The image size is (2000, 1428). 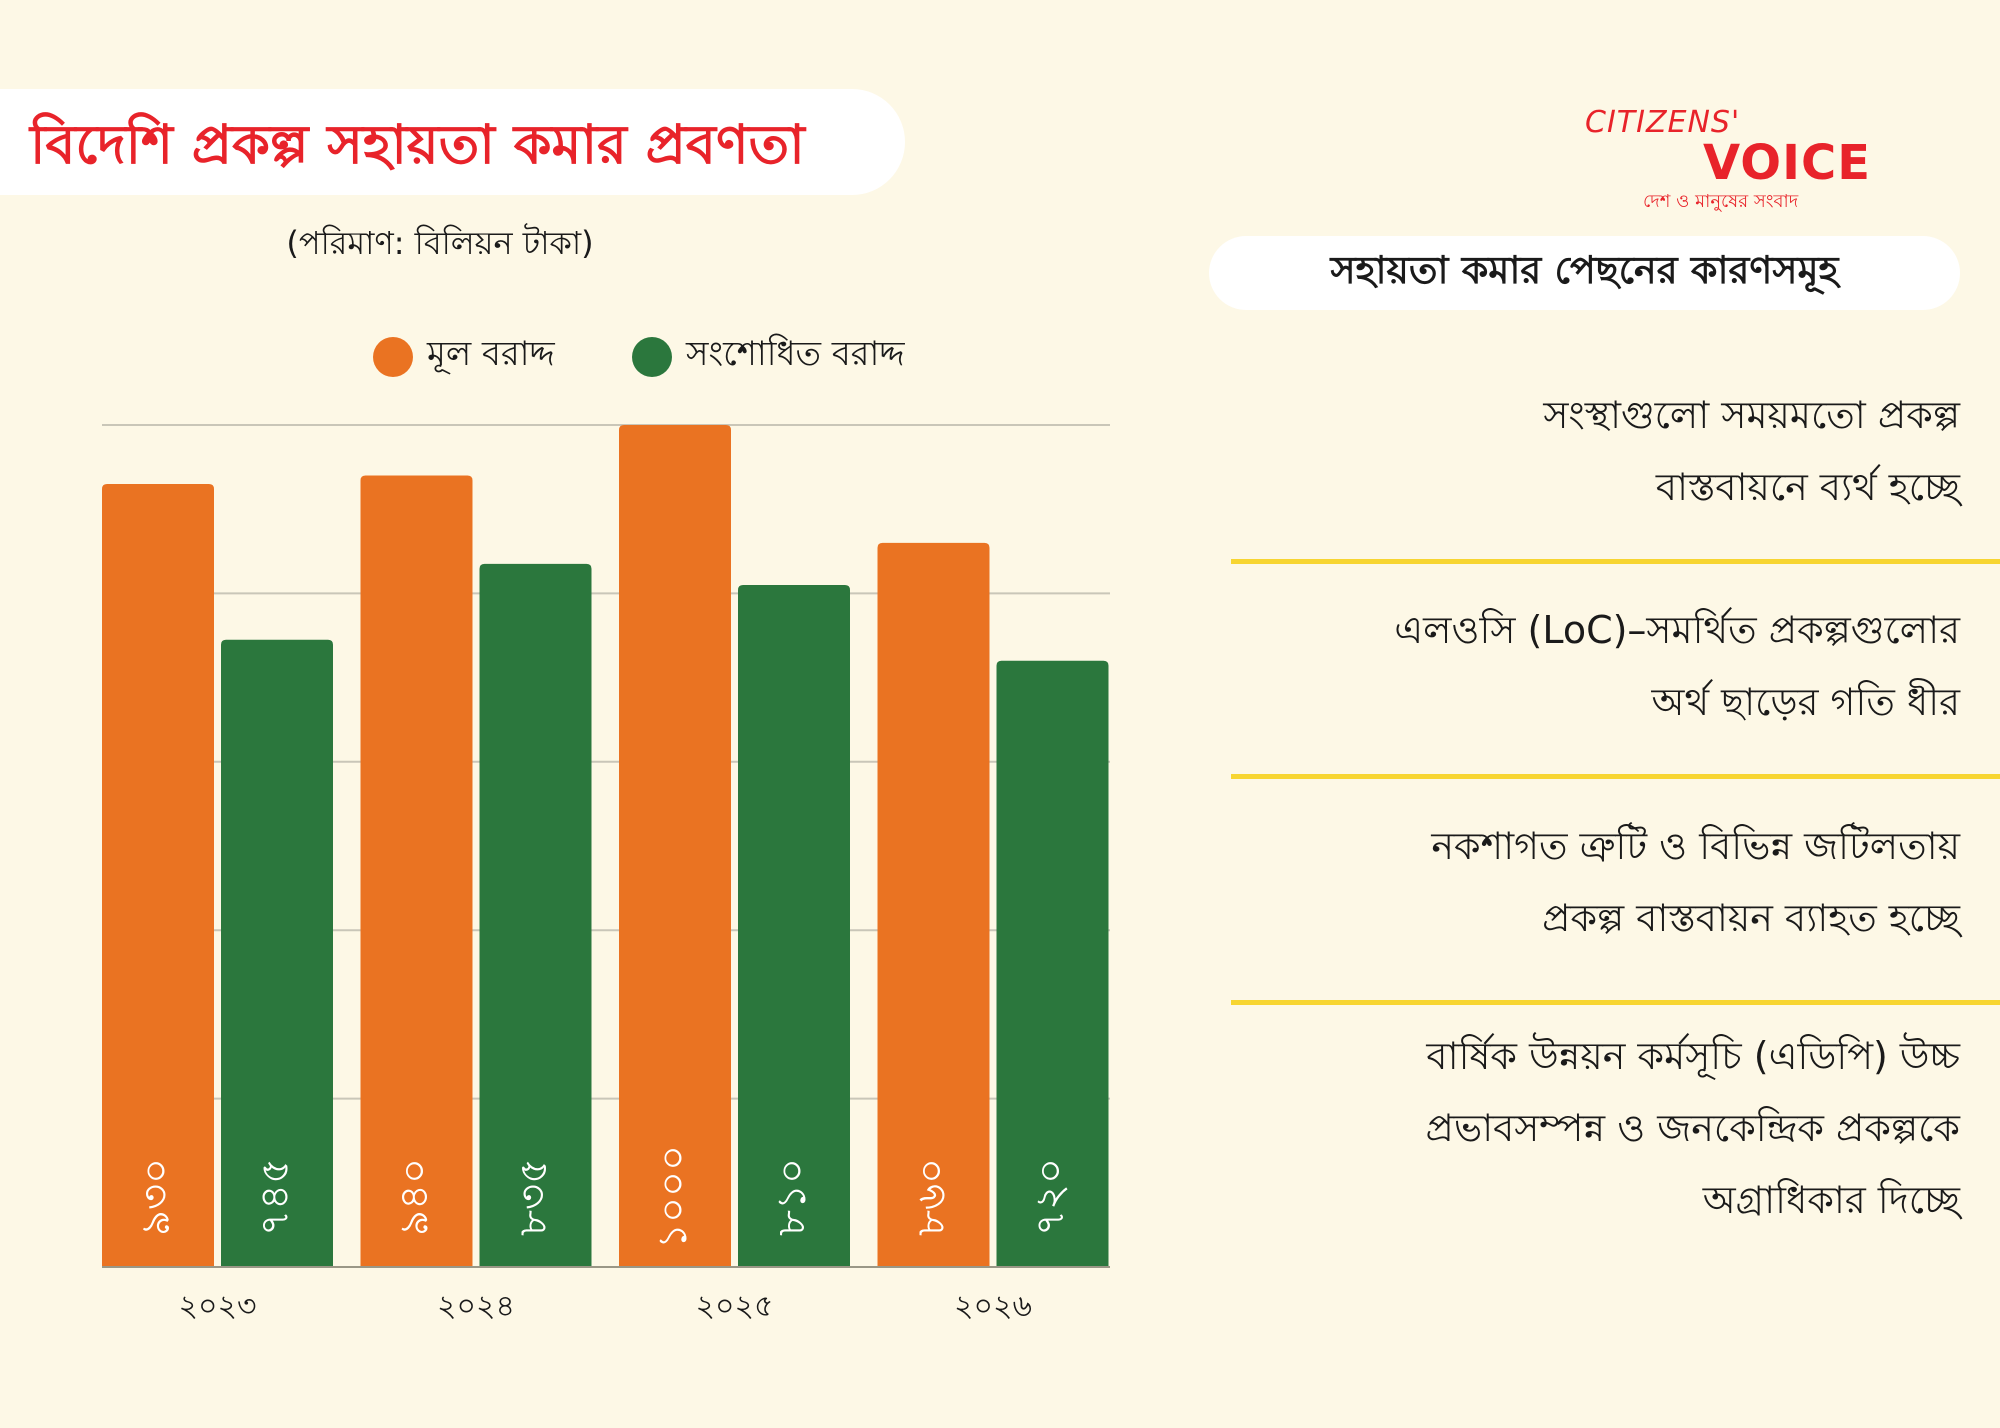 What do you see at coordinates (217, 1306) in the screenshot?
I see `x-tick-label: ২০২৩` at bounding box center [217, 1306].